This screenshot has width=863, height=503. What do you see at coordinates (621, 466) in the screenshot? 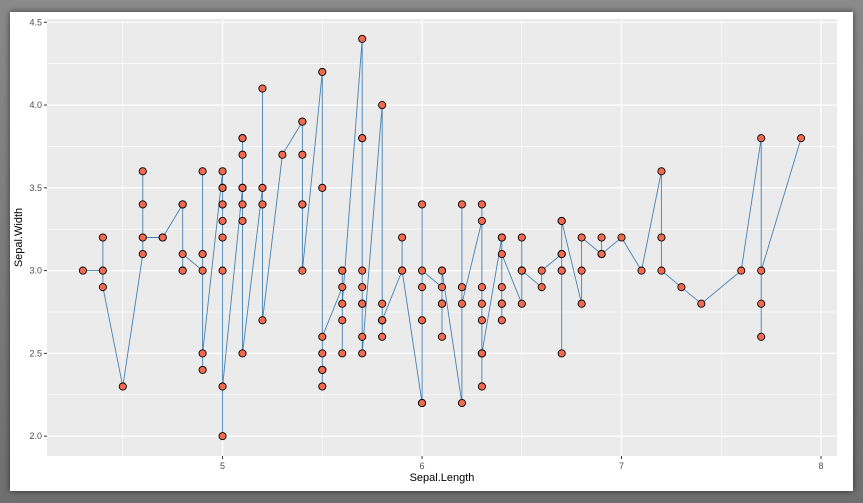
I see `x-tick-label-2: 7` at bounding box center [621, 466].